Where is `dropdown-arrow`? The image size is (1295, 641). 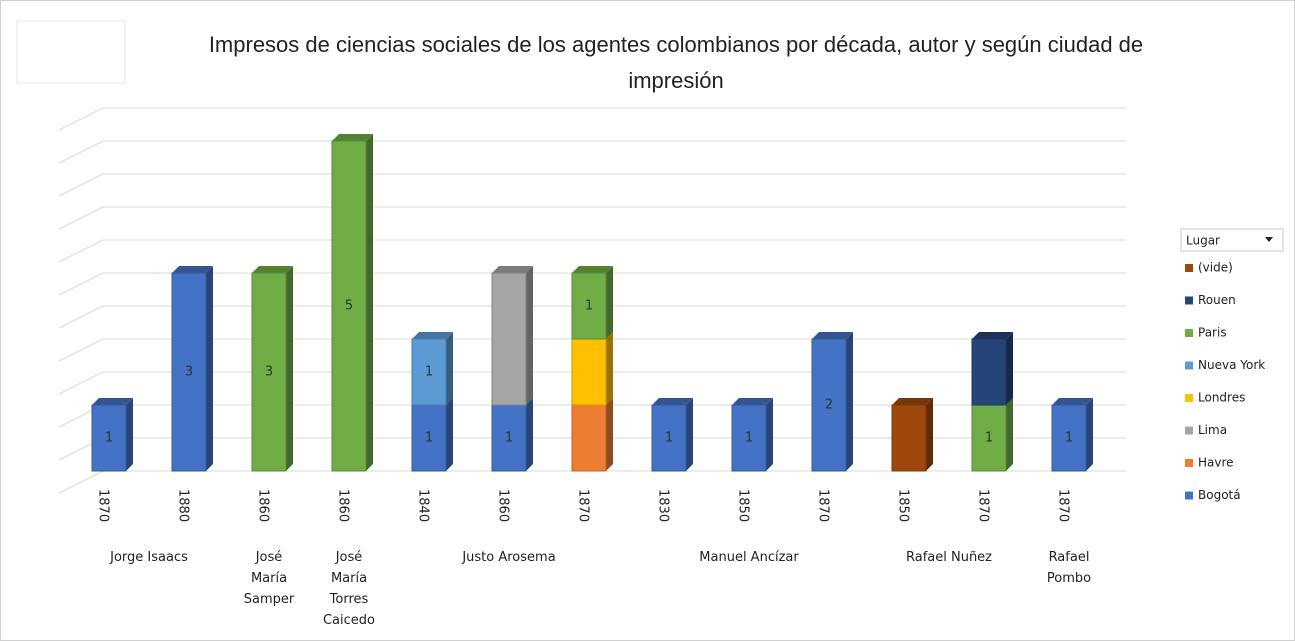 dropdown-arrow is located at coordinates (1269, 239).